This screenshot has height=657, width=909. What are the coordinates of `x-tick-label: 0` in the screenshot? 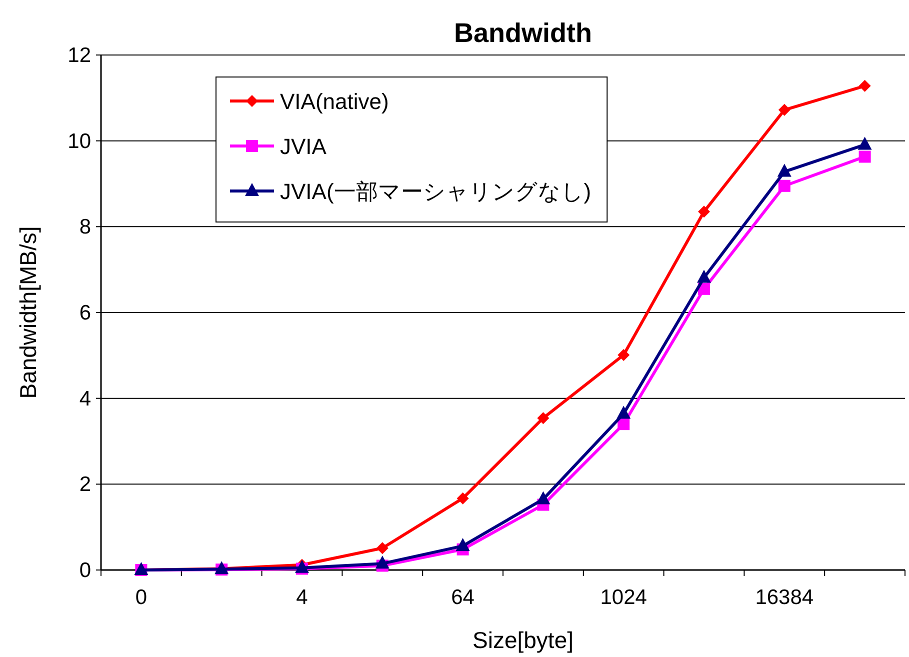 It's located at (141, 597).